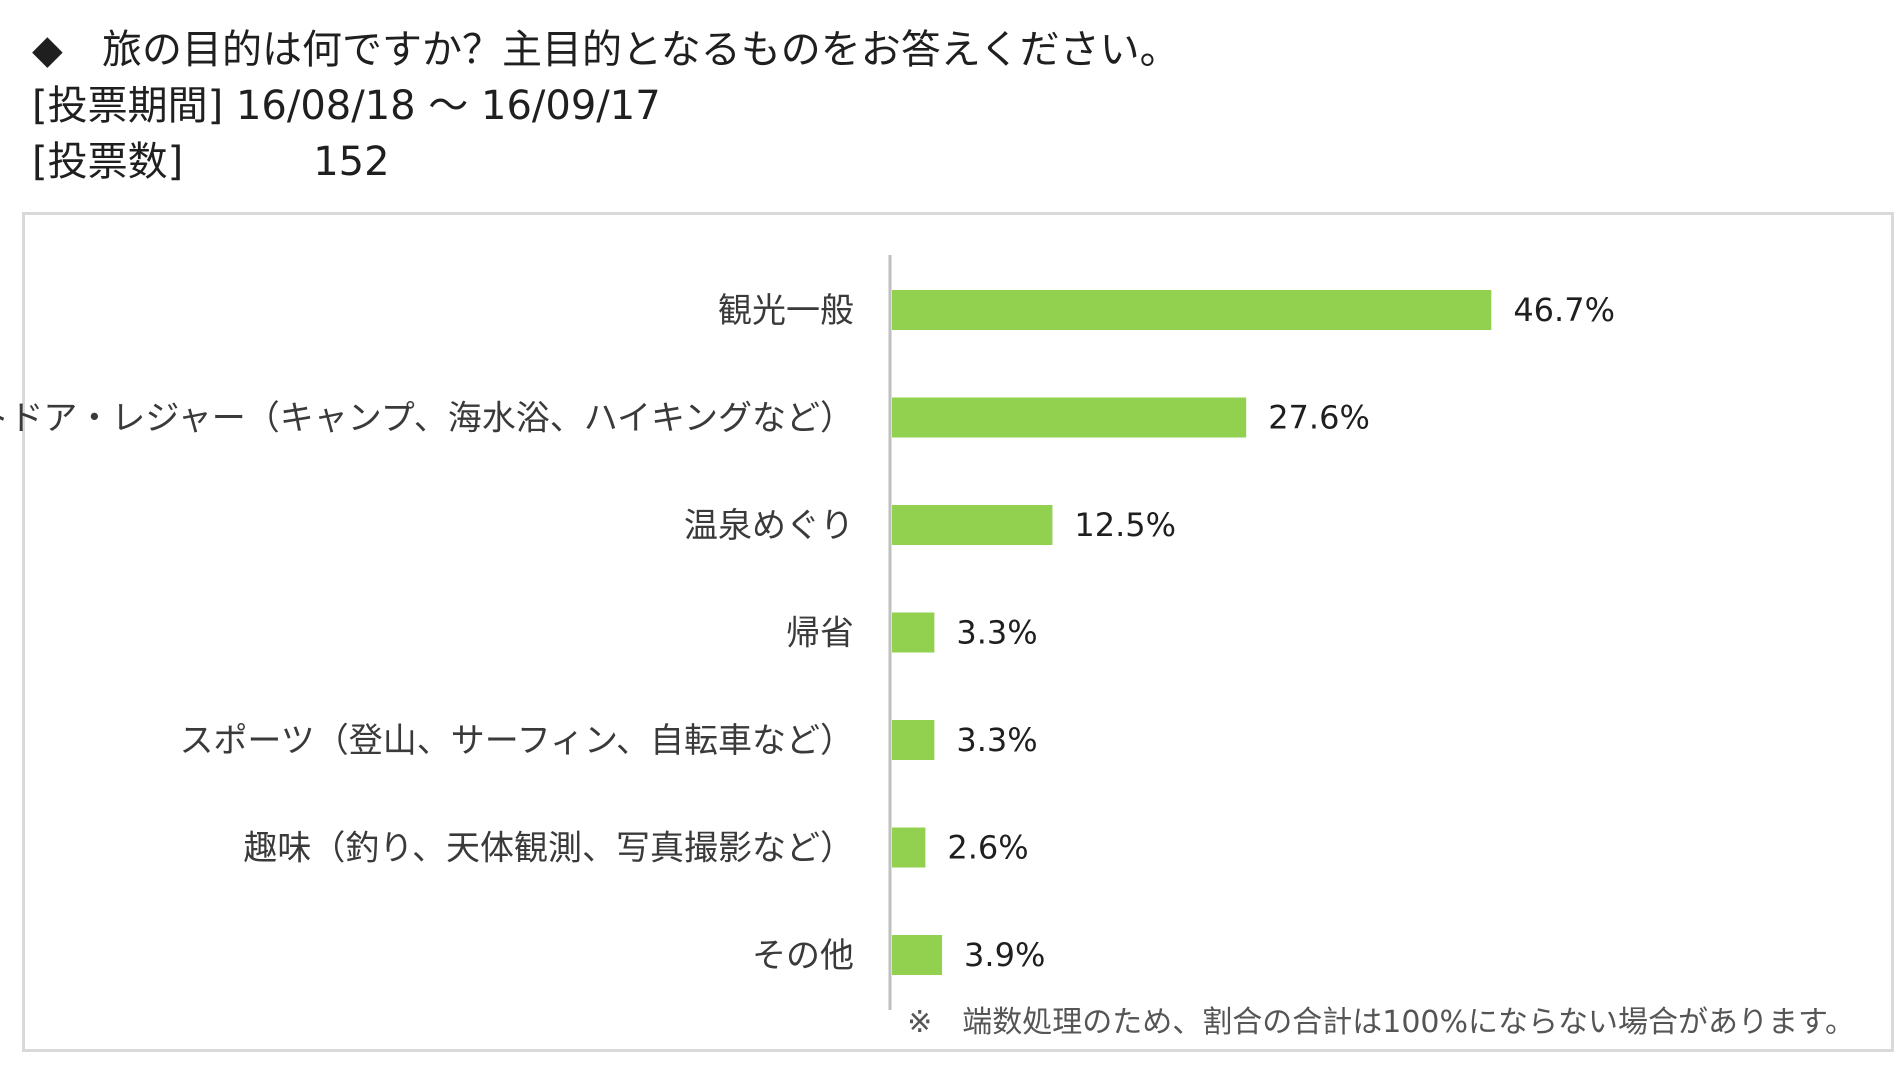 The height and width of the screenshot is (1074, 1902). Describe the element at coordinates (128, 106) in the screenshot. I see `period-label: [投票期間]` at that location.